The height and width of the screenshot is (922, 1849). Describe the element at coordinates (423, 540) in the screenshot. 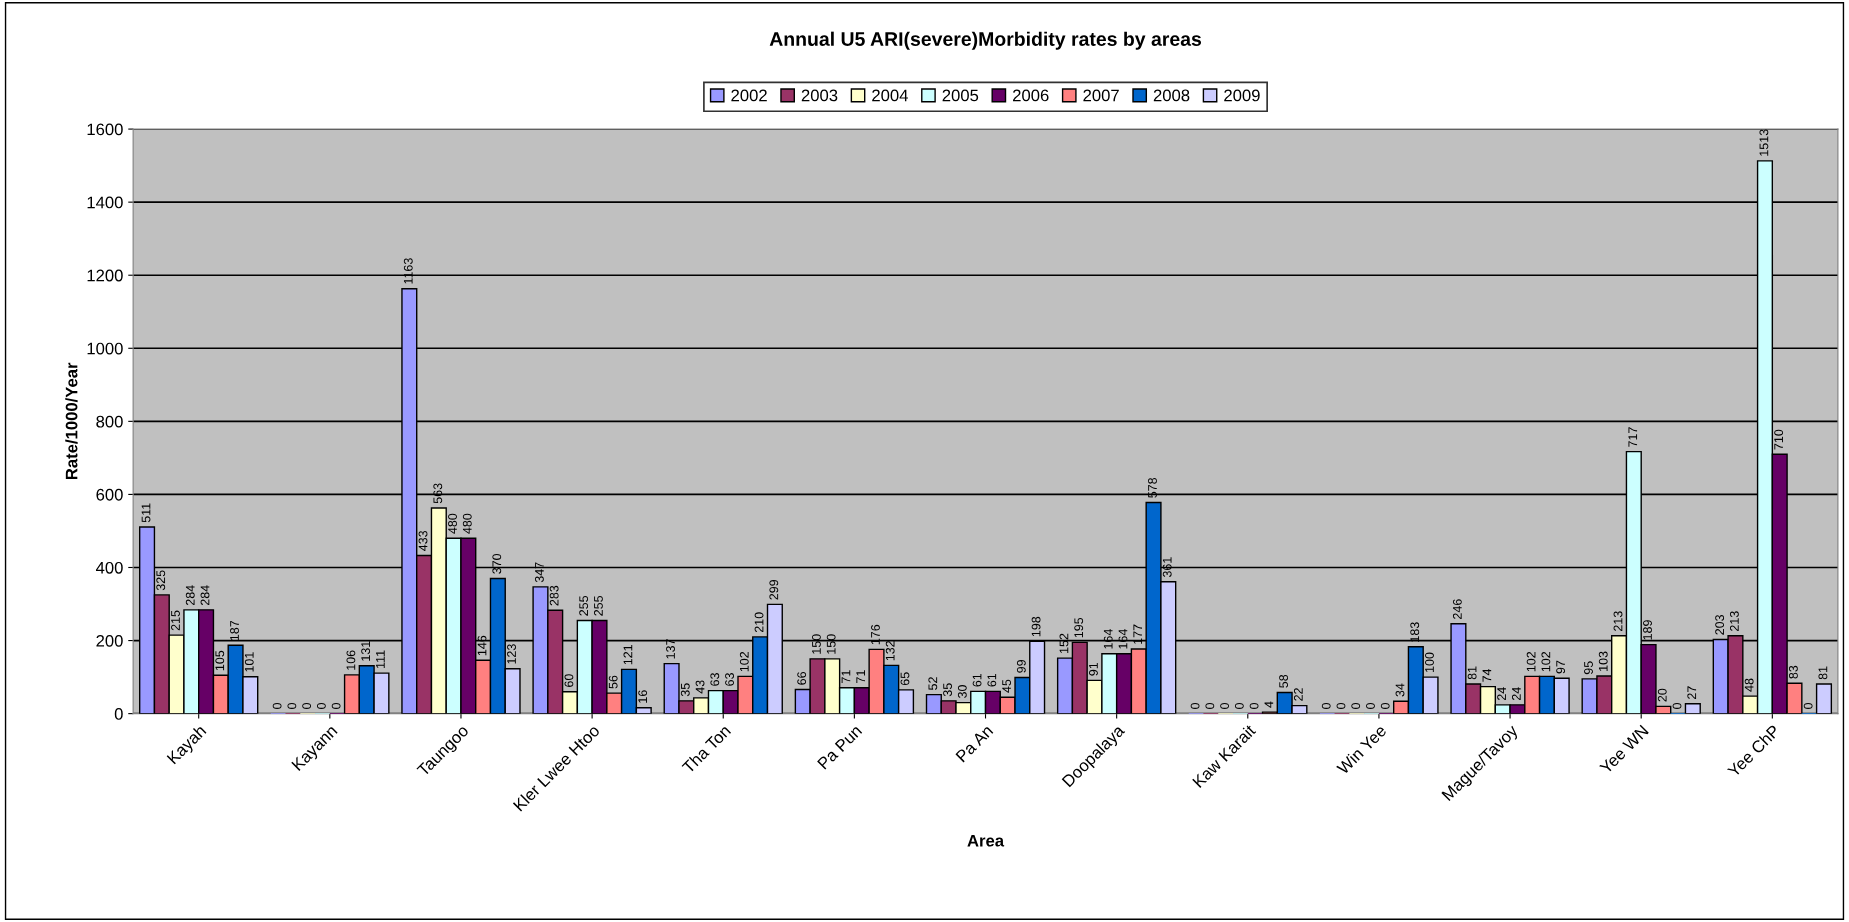

I see `data-label: 433` at that location.